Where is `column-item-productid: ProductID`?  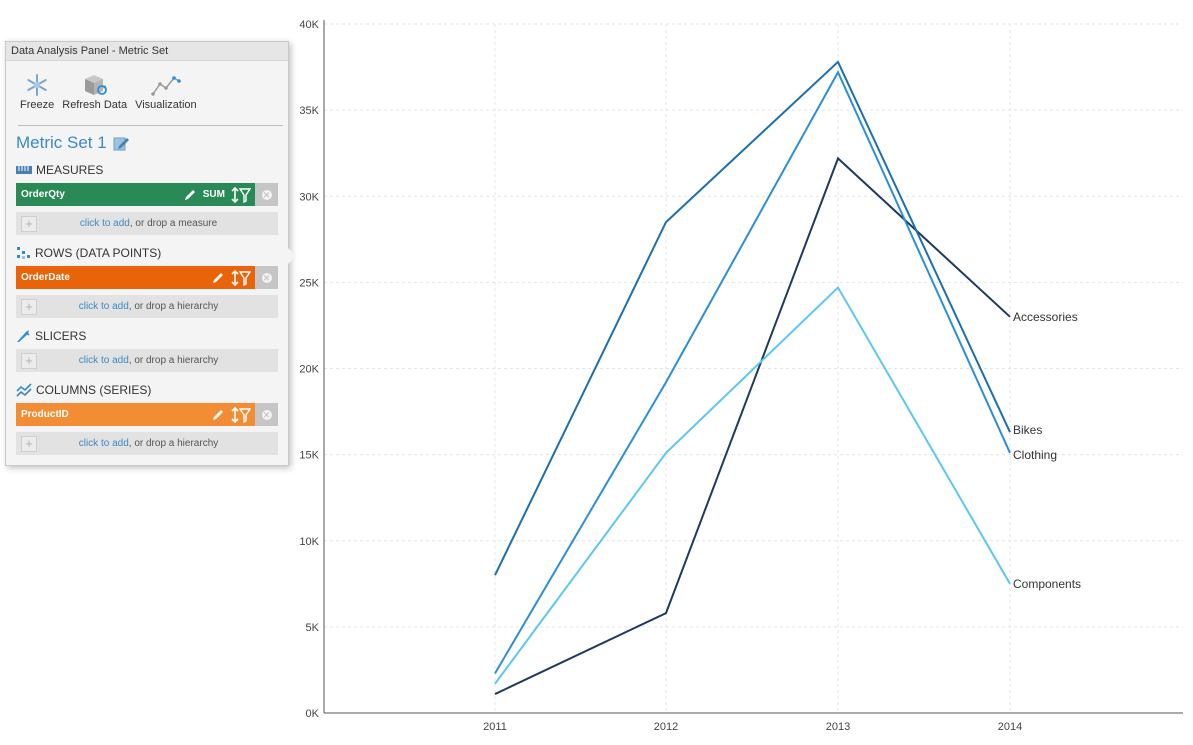 column-item-productid: ProductID is located at coordinates (135, 414).